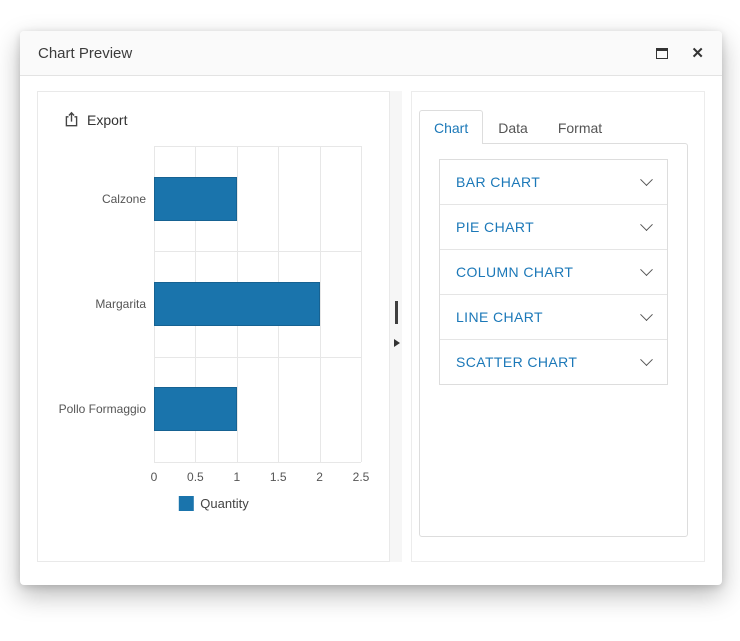 This screenshot has width=740, height=641. I want to click on chart-legend: Quantity, so click(213, 503).